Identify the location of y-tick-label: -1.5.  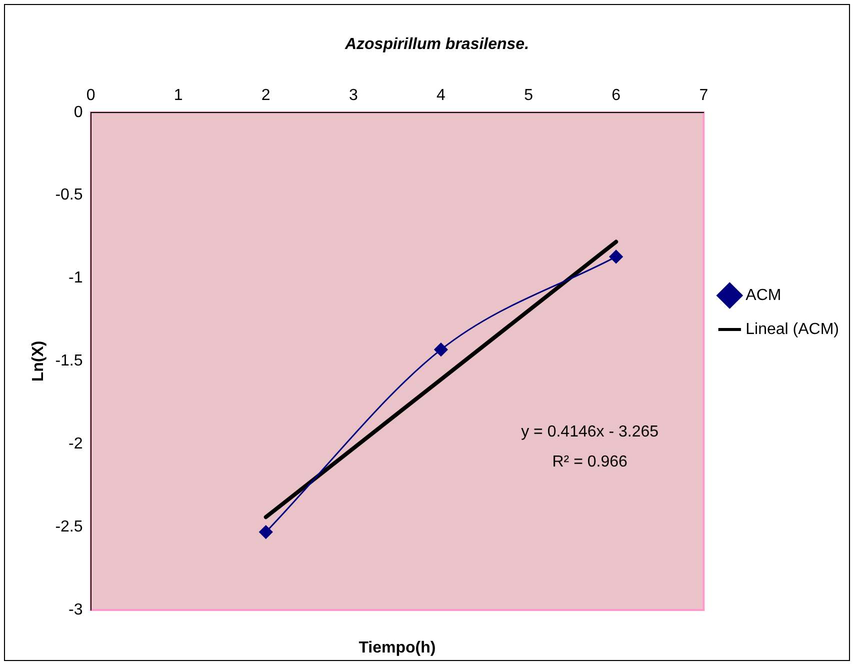
(69, 361).